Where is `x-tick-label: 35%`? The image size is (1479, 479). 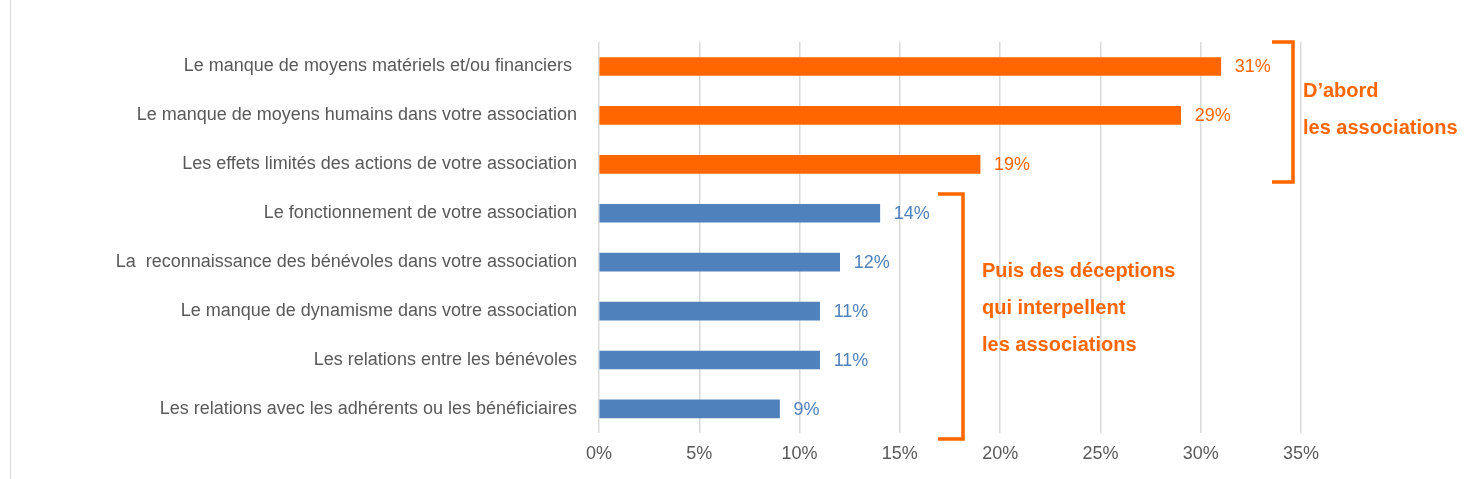 x-tick-label: 35% is located at coordinates (1301, 453).